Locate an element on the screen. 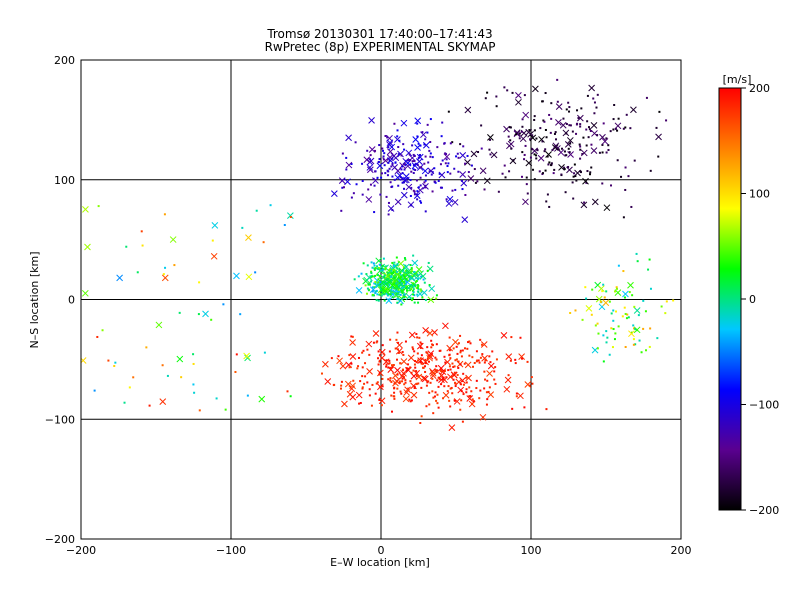 This screenshot has width=800, height=600. x-tick-label: 0 is located at coordinates (381, 550).